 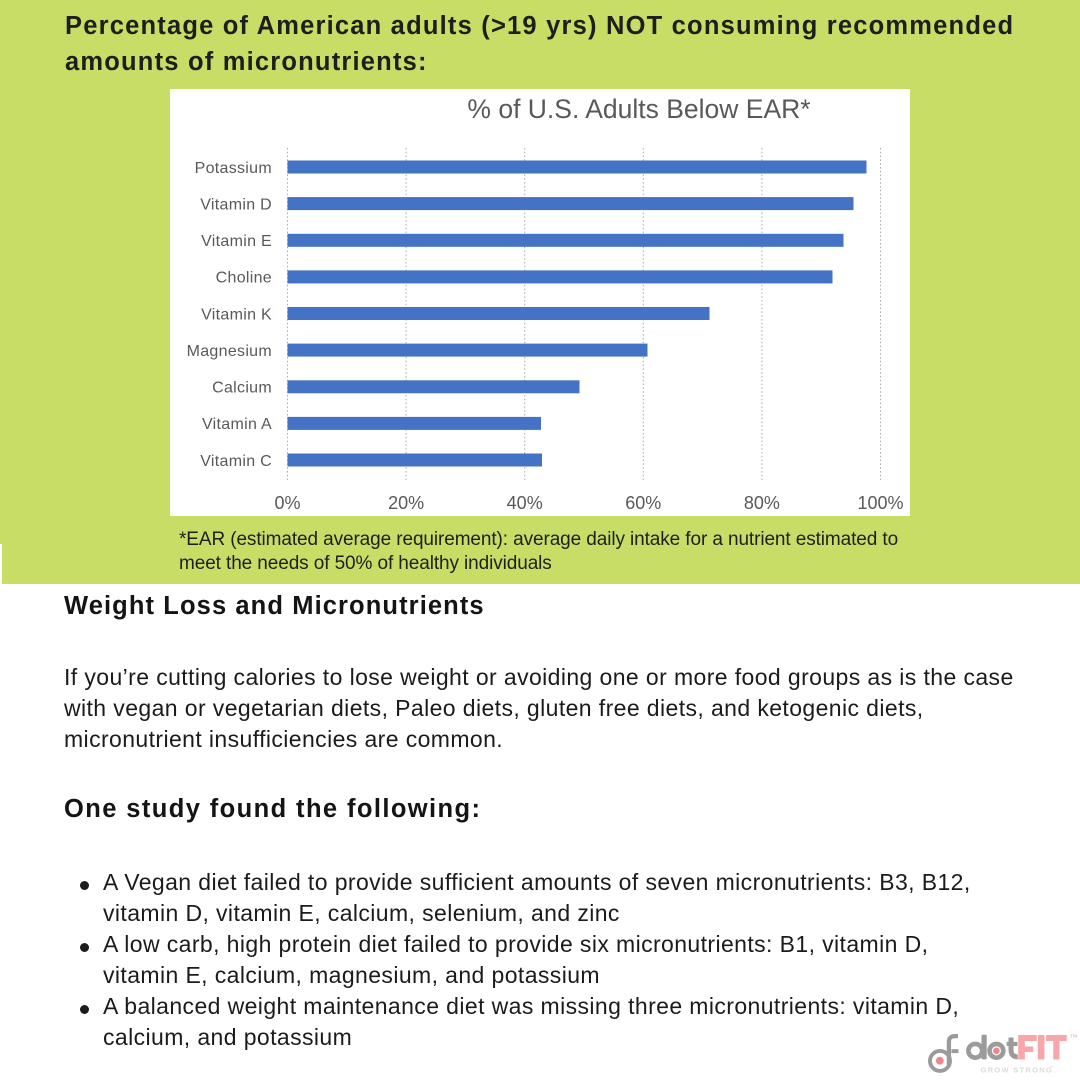 What do you see at coordinates (233, 168) in the screenshot?
I see `svg-text: Potassium` at bounding box center [233, 168].